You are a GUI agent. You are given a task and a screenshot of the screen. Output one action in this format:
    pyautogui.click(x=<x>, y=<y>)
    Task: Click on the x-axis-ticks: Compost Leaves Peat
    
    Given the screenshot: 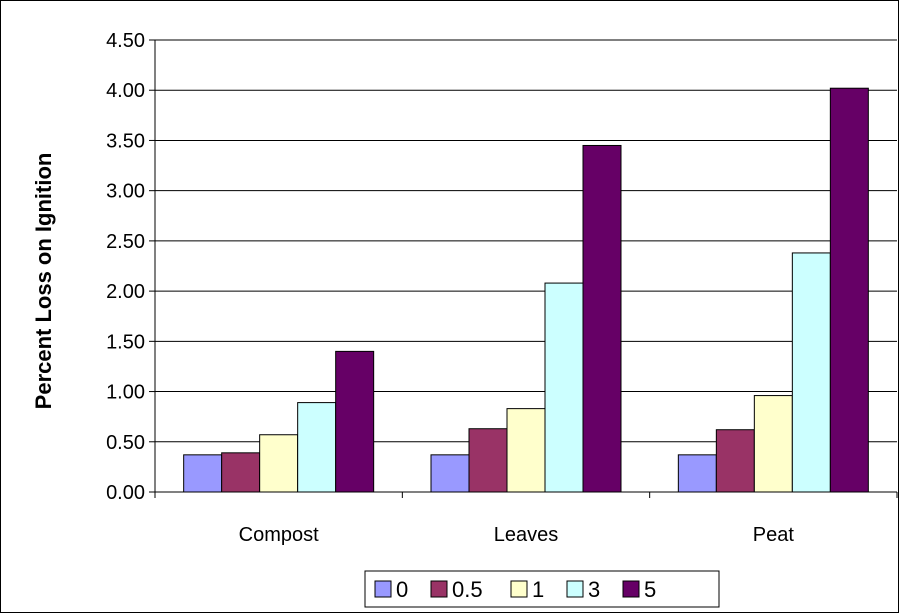 What is the action you would take?
    pyautogui.click(x=526, y=519)
    